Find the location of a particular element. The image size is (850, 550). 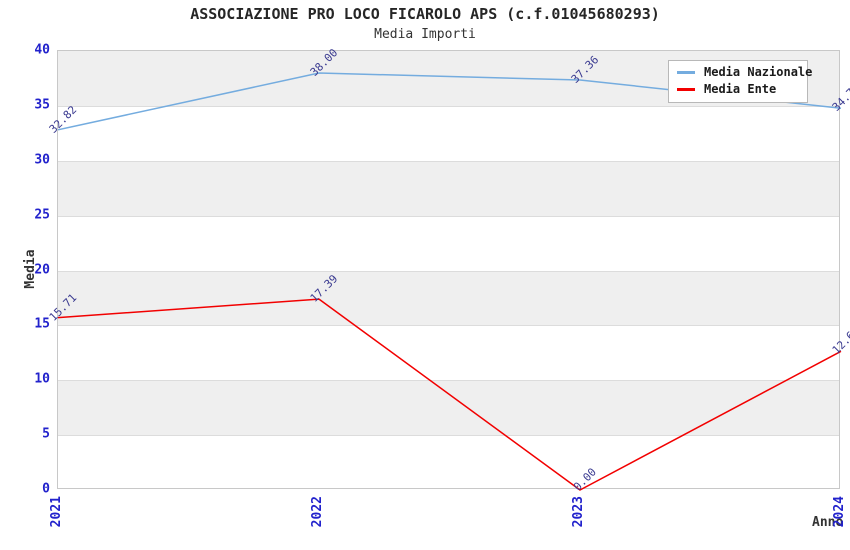

y-tick-label: 25 is located at coordinates (42, 215).